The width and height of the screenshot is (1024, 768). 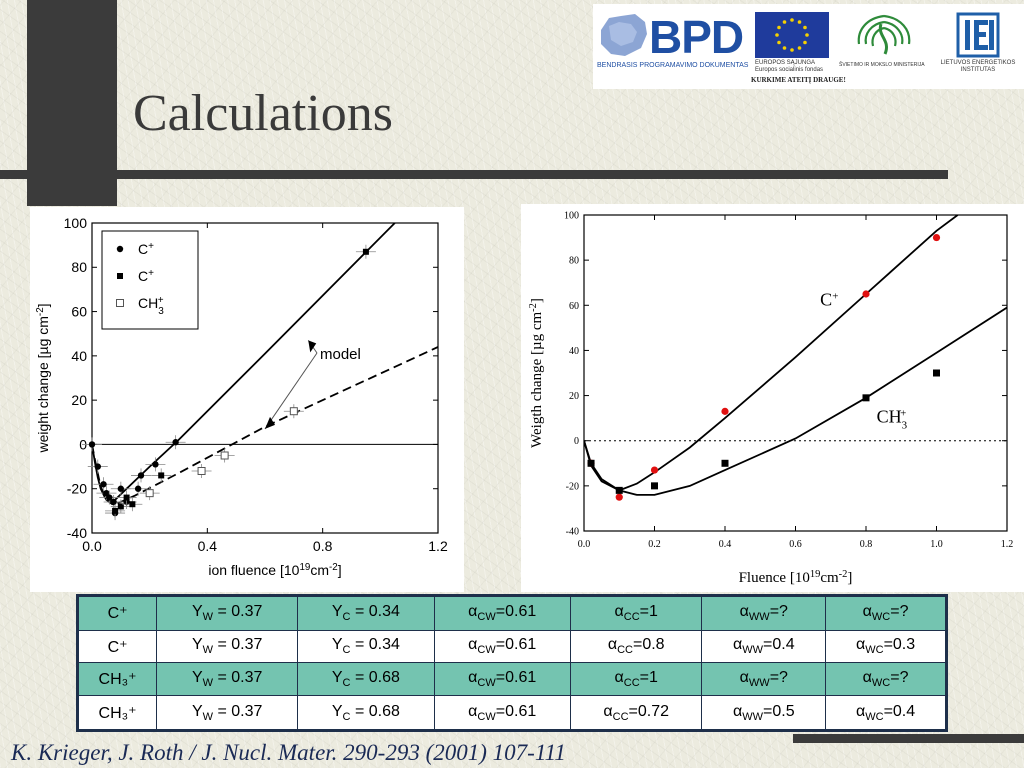 I want to click on ministry-logo-icon, so click(x=884, y=34).